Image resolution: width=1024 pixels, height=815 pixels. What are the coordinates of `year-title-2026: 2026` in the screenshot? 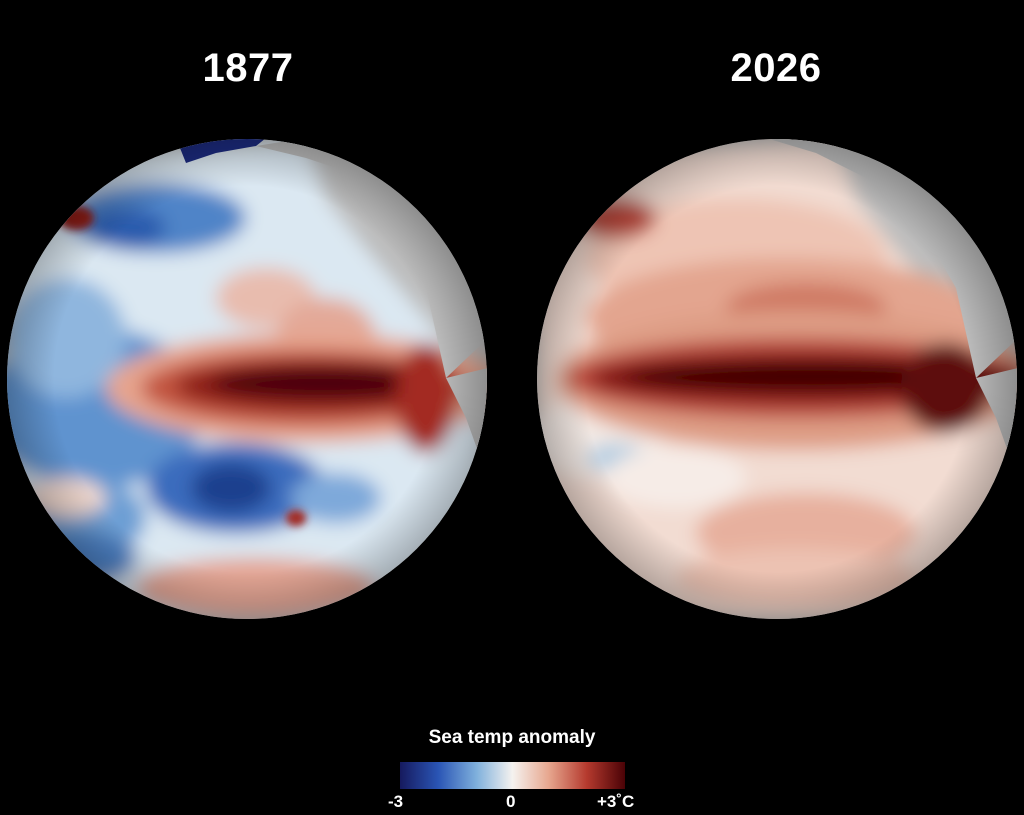 It's located at (776, 68).